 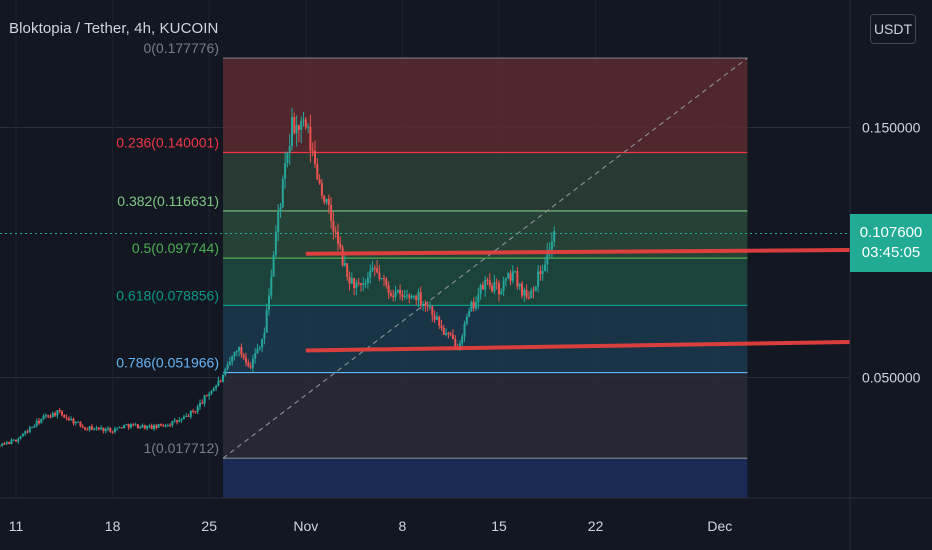 I want to click on bar-countdown: 03:45:05, so click(x=891, y=252).